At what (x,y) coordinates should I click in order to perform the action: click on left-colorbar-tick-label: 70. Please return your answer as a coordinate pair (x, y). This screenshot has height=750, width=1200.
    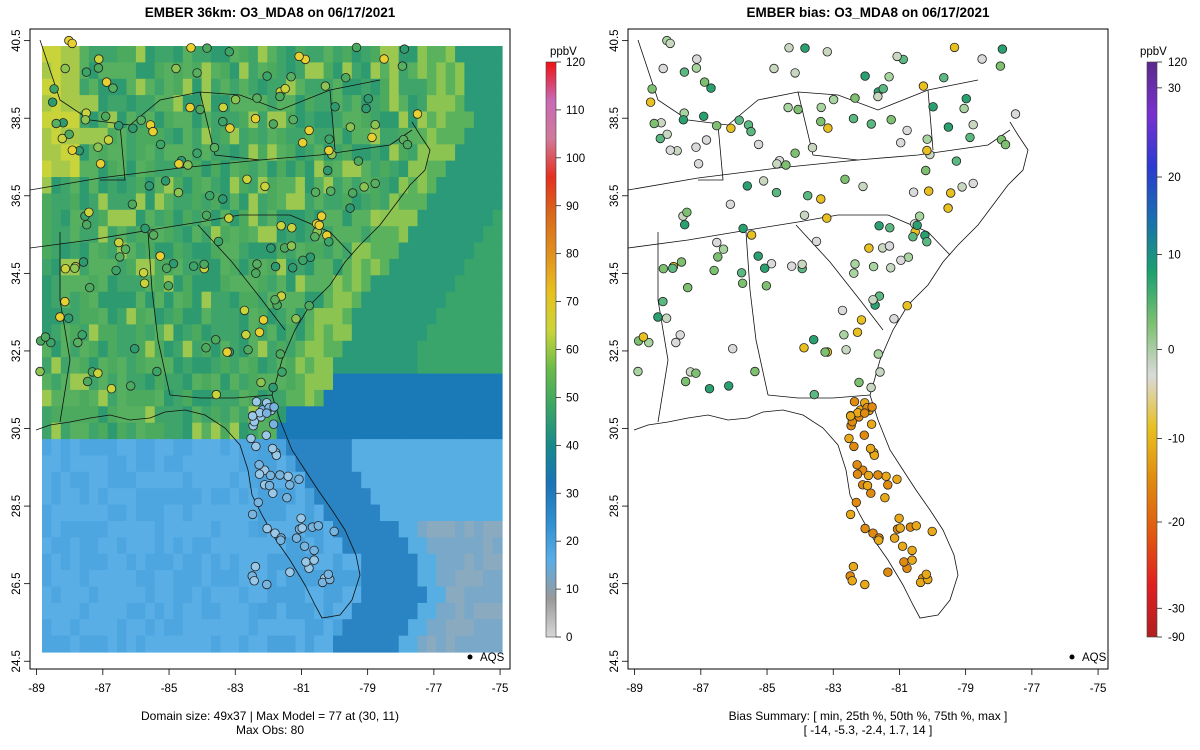
    Looking at the image, I should click on (572, 303).